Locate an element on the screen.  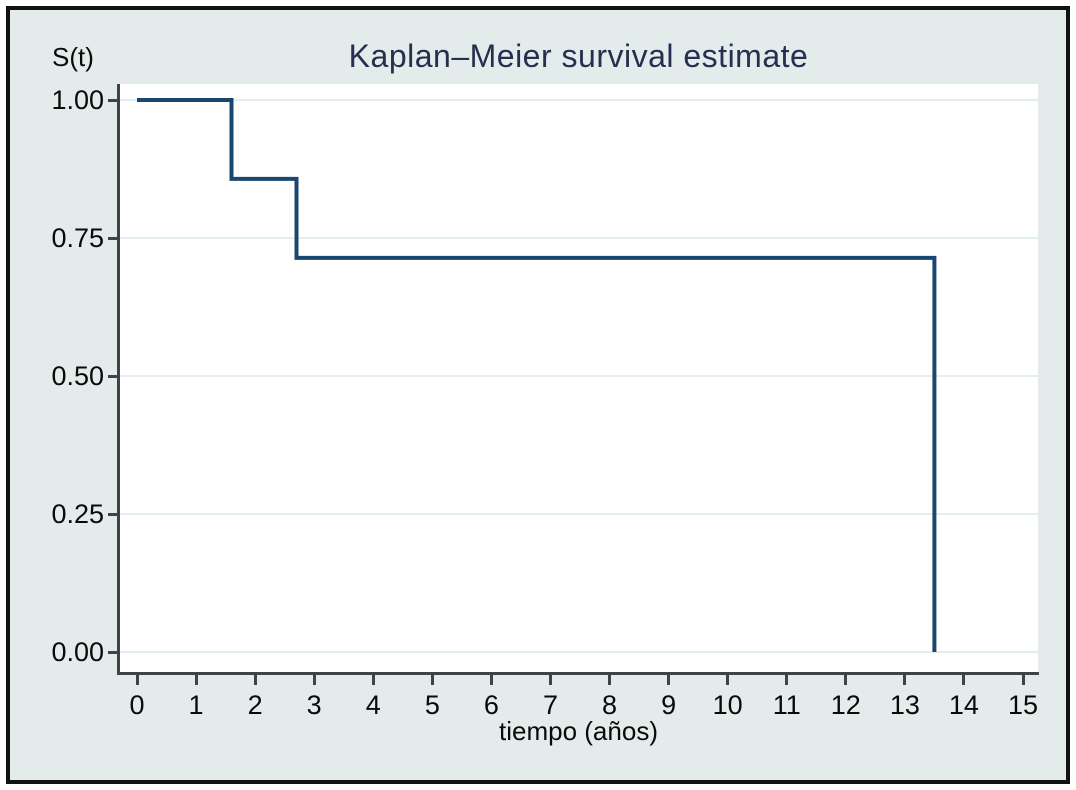
y-tick-label: 0.75 is located at coordinates (77, 238).